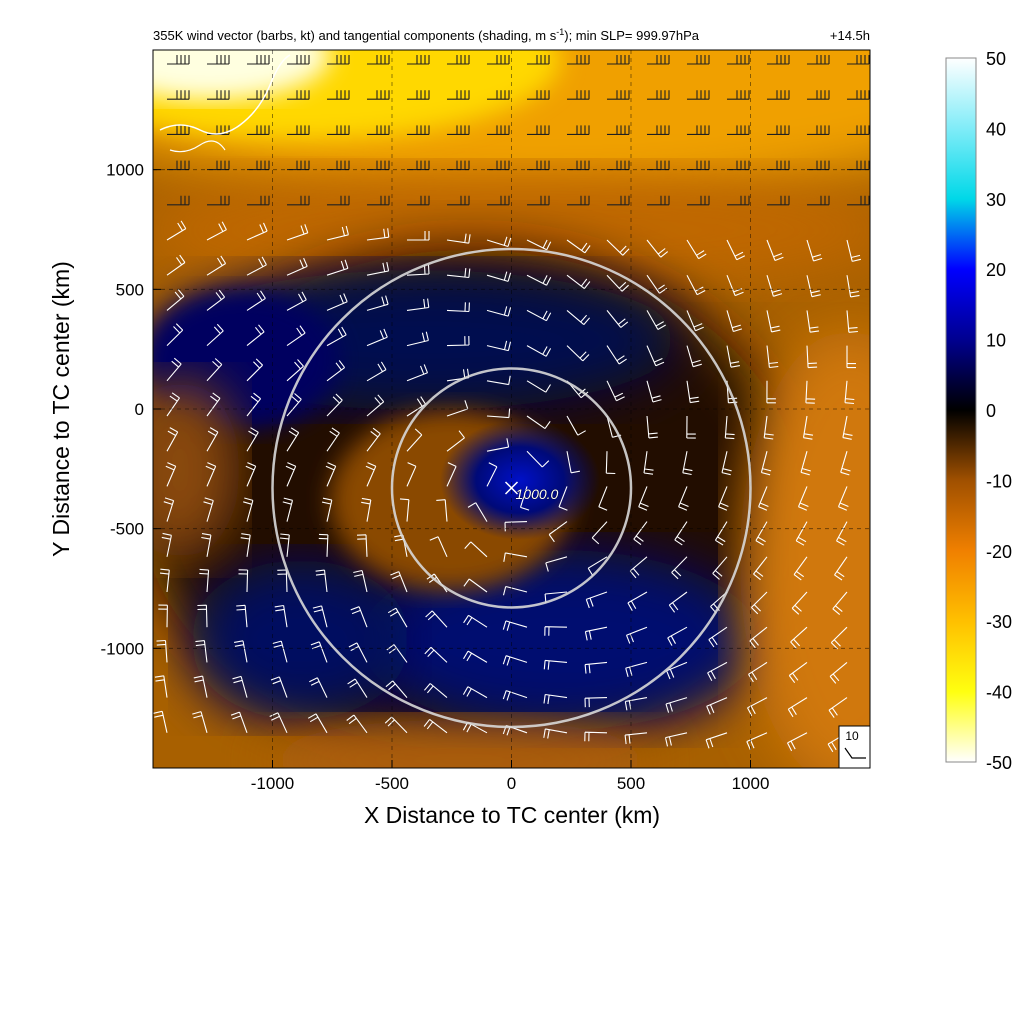 Image resolution: width=1024 pixels, height=1024 pixels. What do you see at coordinates (996, 341) in the screenshot?
I see `colorbar-tick-label: 10` at bounding box center [996, 341].